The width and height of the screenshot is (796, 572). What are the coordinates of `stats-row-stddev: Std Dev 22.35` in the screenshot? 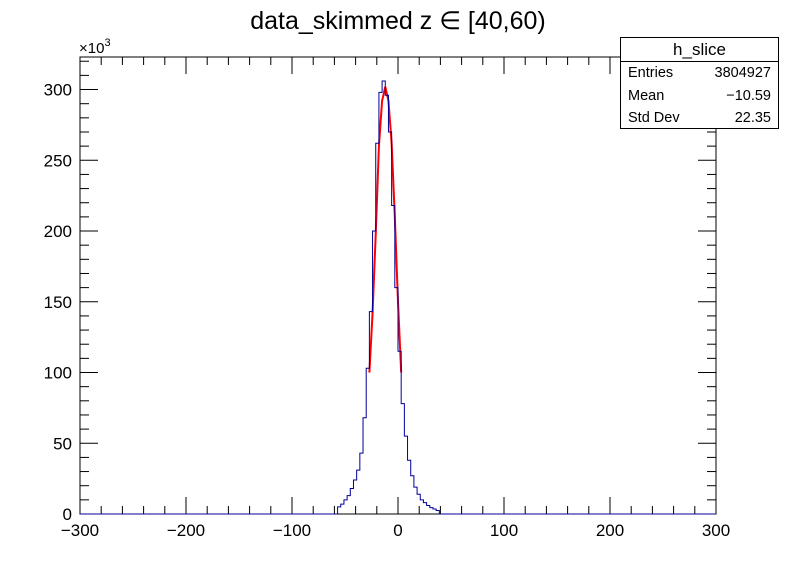 It's located at (699, 118).